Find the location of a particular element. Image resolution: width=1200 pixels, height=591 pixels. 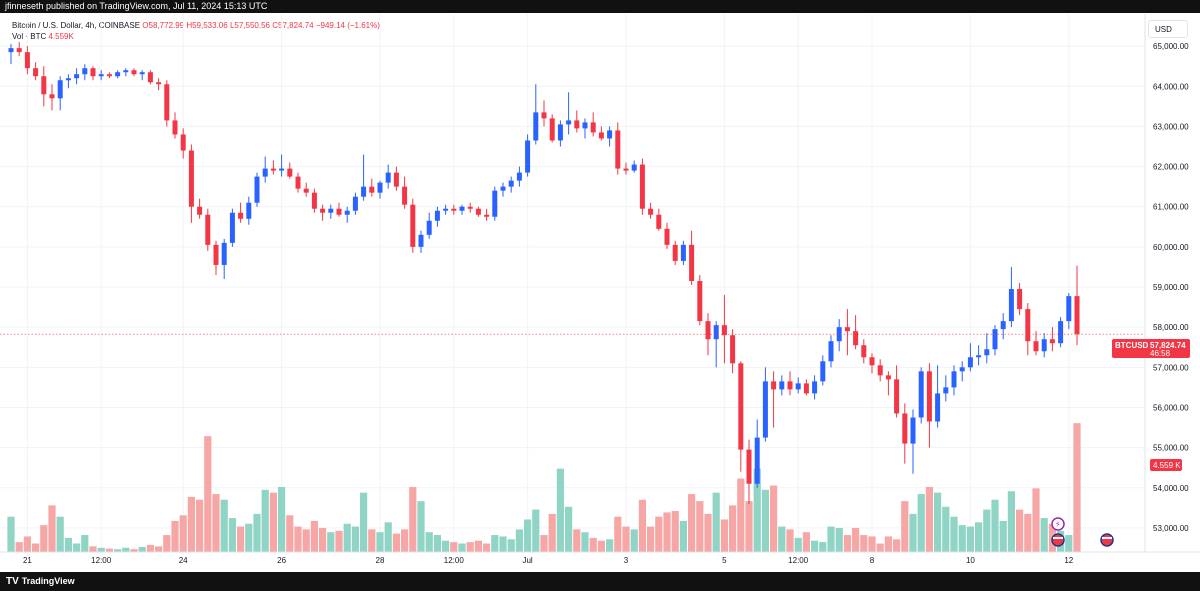

volume-label: Vol · BTC is located at coordinates (29, 36).